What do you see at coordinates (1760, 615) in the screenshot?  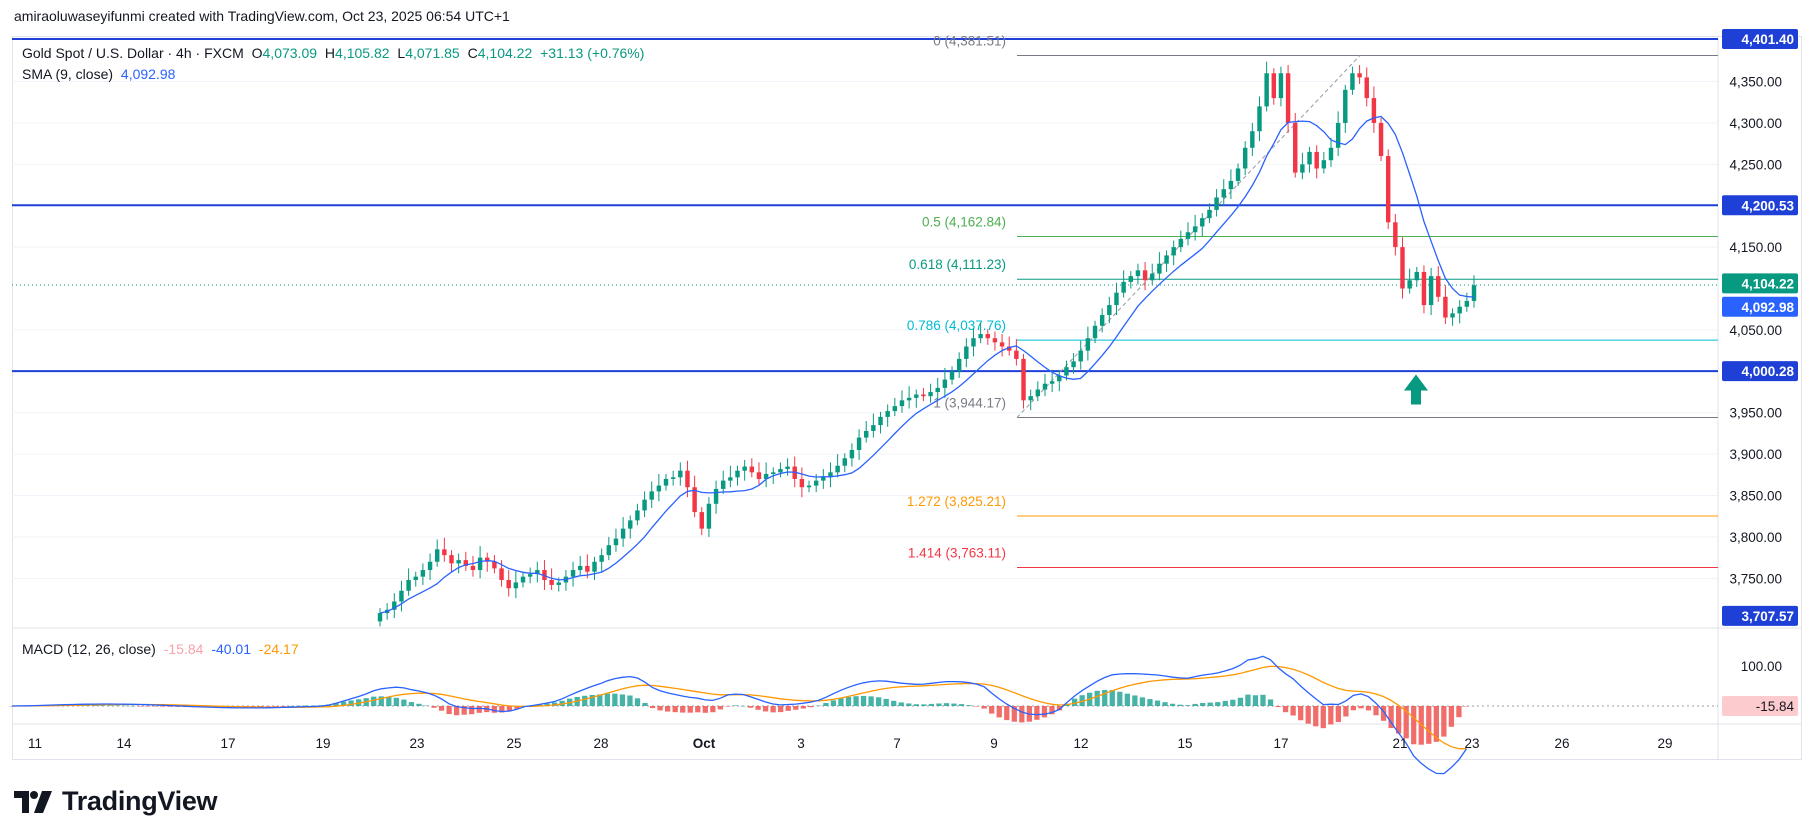 I see `lowest-price-tag` at bounding box center [1760, 615].